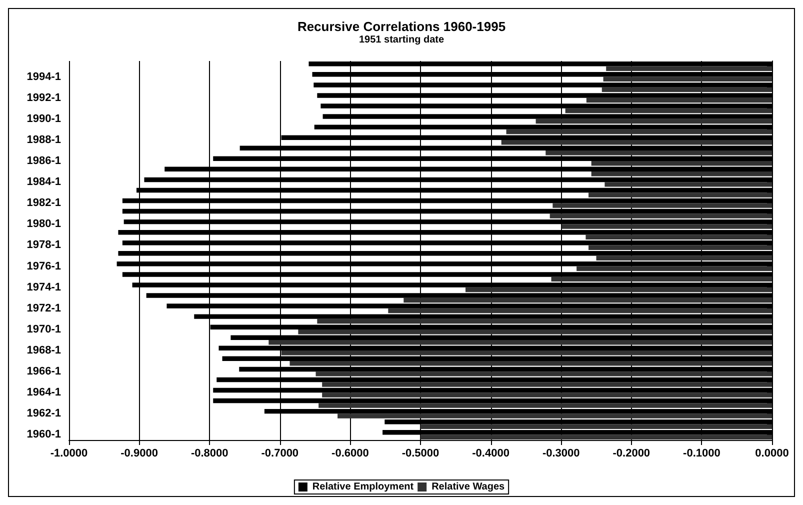  Describe the element at coordinates (491, 454) in the screenshot. I see `x-tick-label: -0.4000` at that location.